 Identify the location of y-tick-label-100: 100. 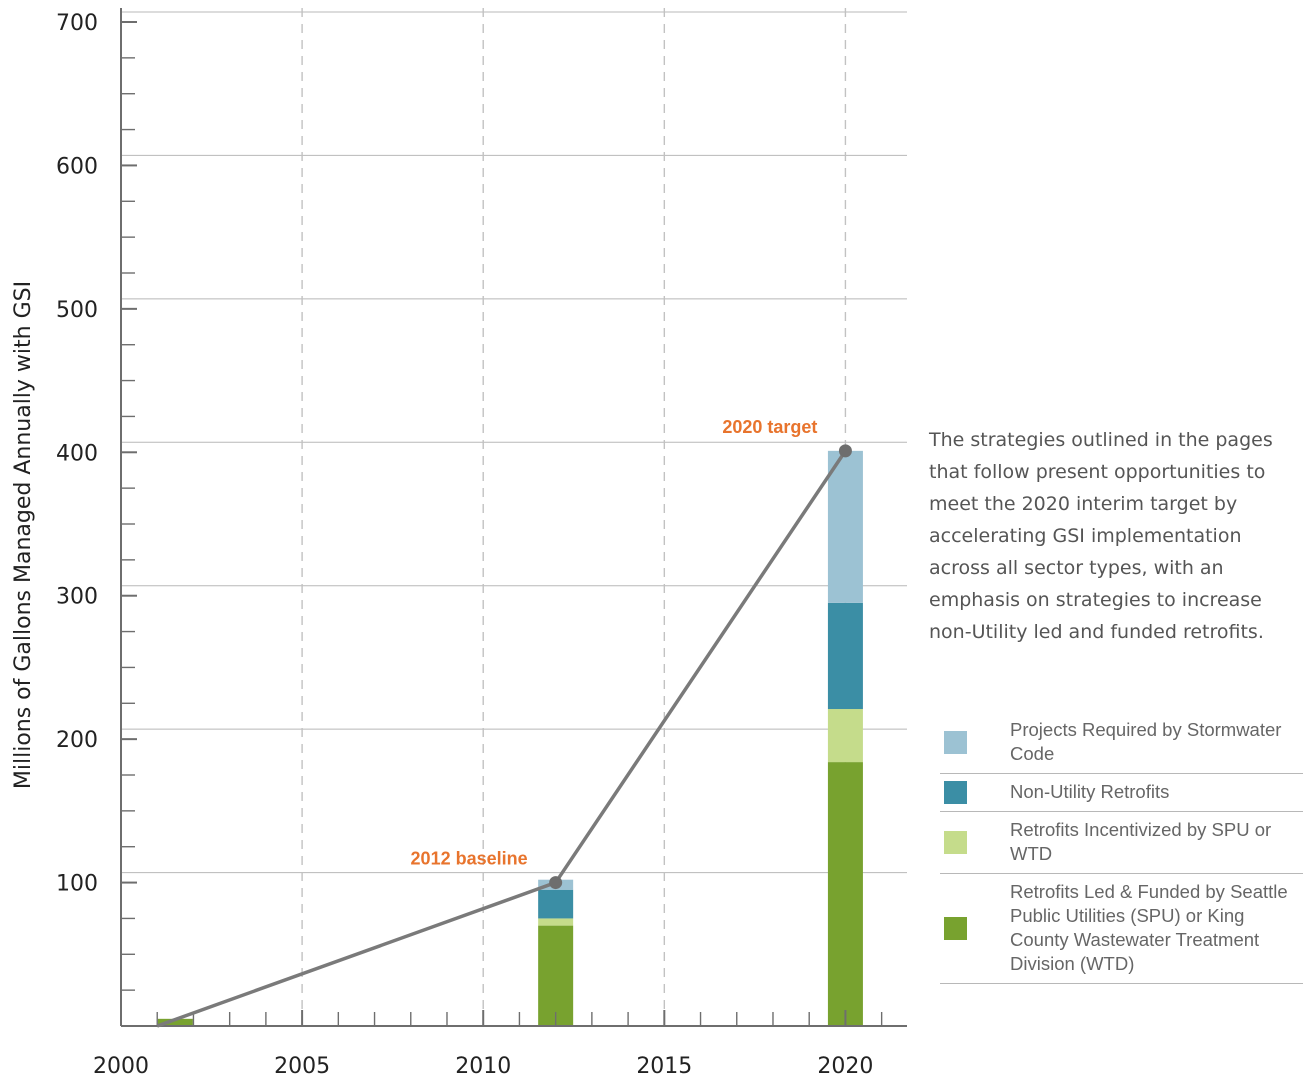
(77, 884).